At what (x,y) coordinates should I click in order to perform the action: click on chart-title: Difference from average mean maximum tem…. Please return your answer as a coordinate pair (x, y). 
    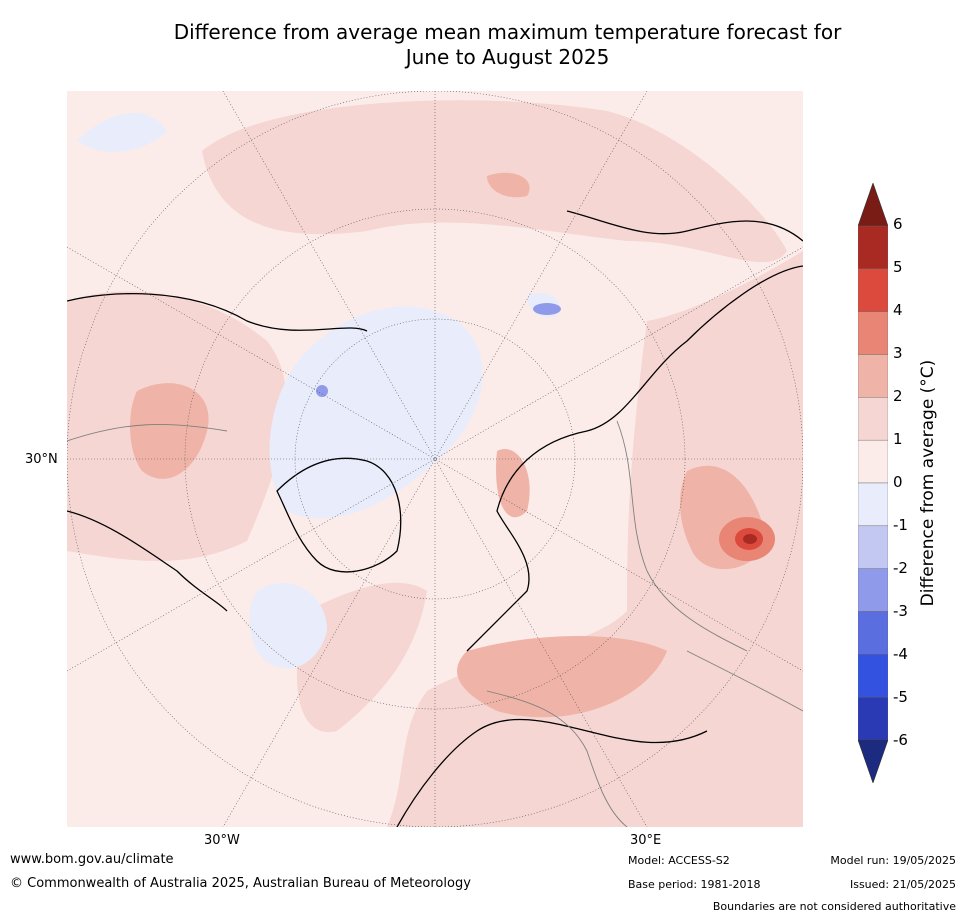
    Looking at the image, I should click on (482, 45).